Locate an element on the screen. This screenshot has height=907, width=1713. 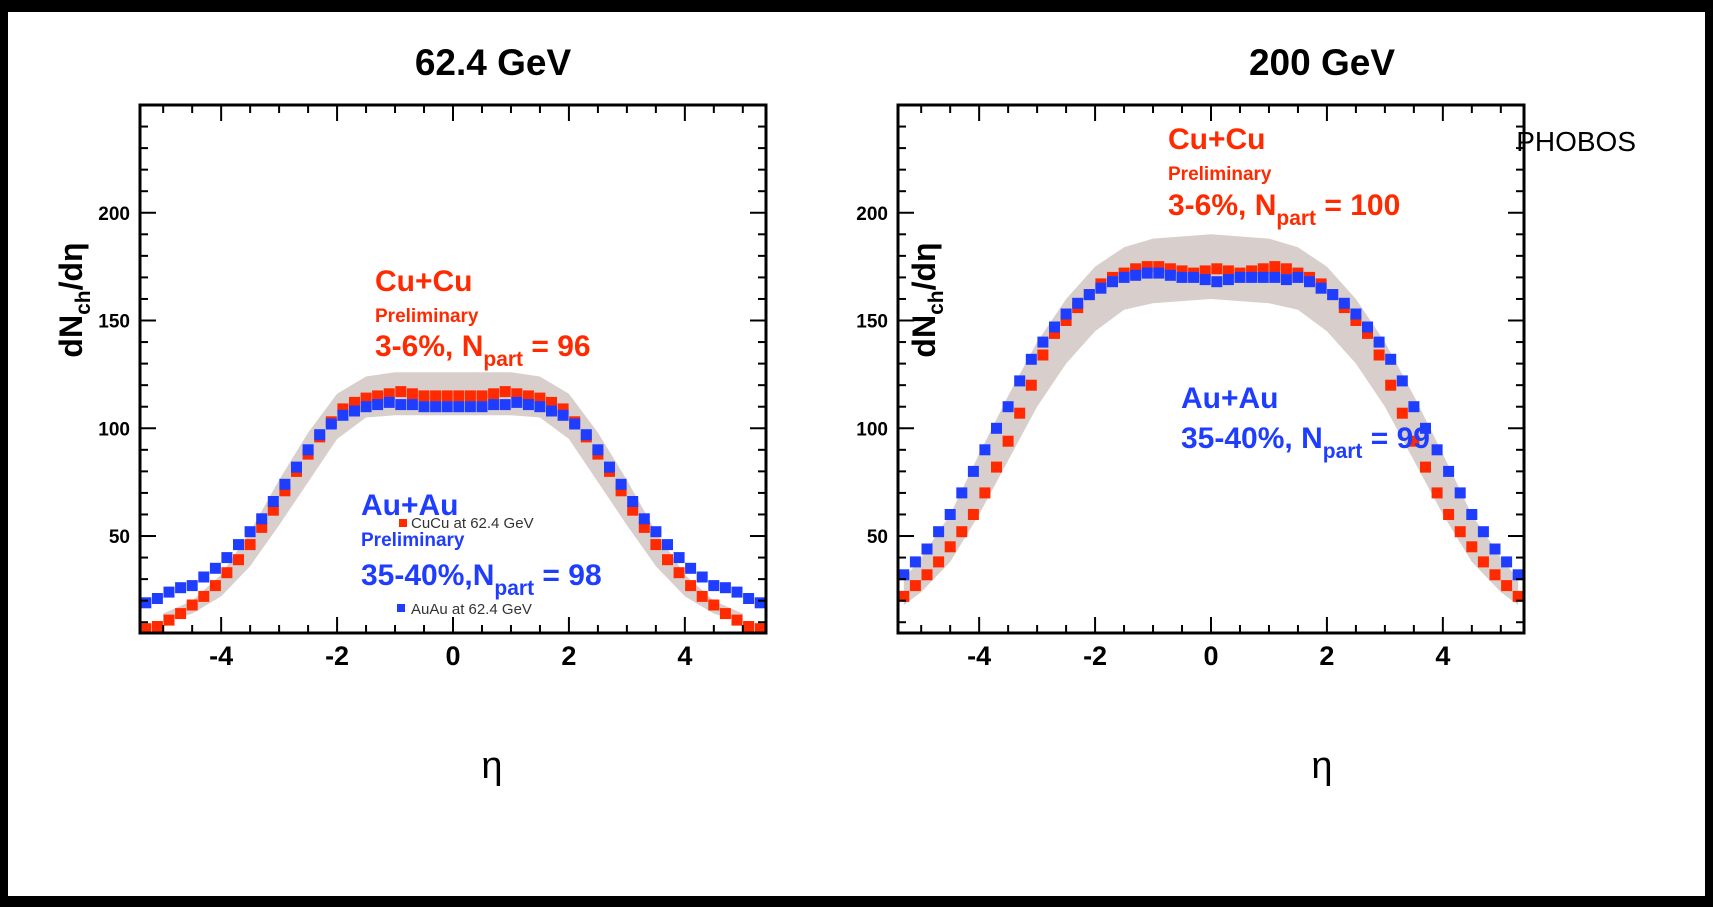
panel-title: 62.4 GeV is located at coordinates (493, 62).